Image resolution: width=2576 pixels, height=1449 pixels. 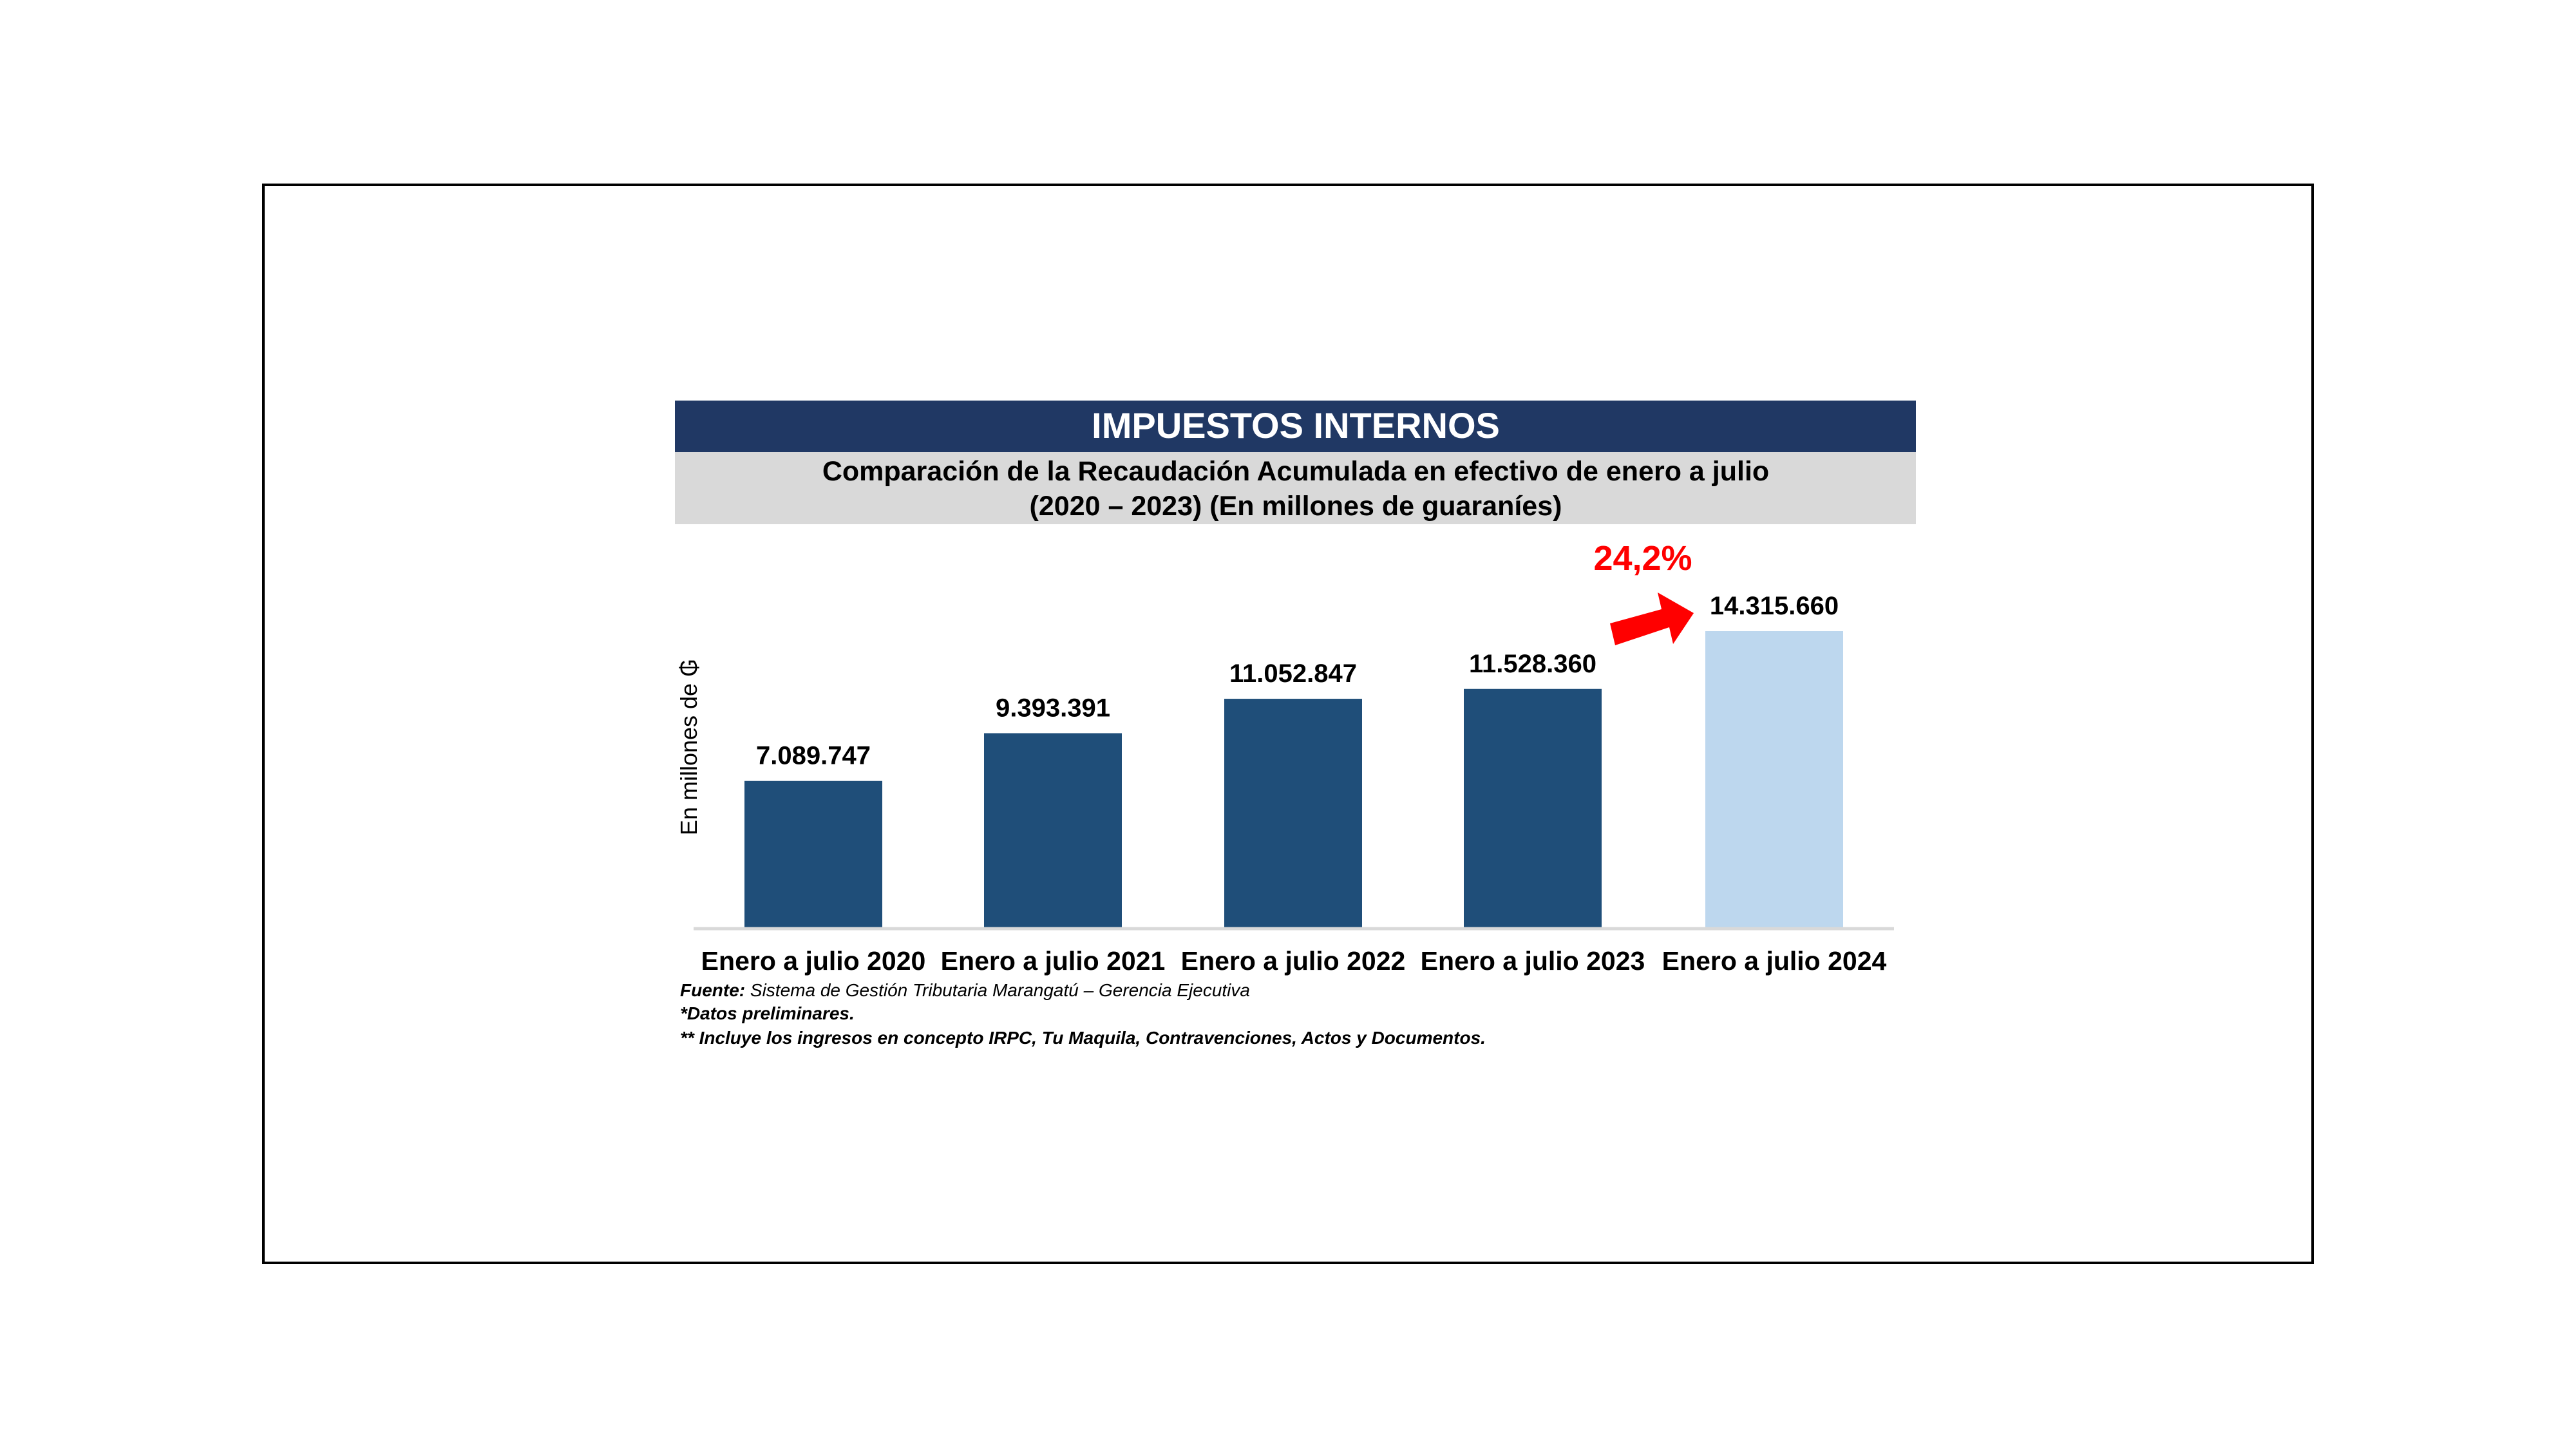 I want to click on category-label-4: Enero a julio 2023, so click(x=1533, y=961).